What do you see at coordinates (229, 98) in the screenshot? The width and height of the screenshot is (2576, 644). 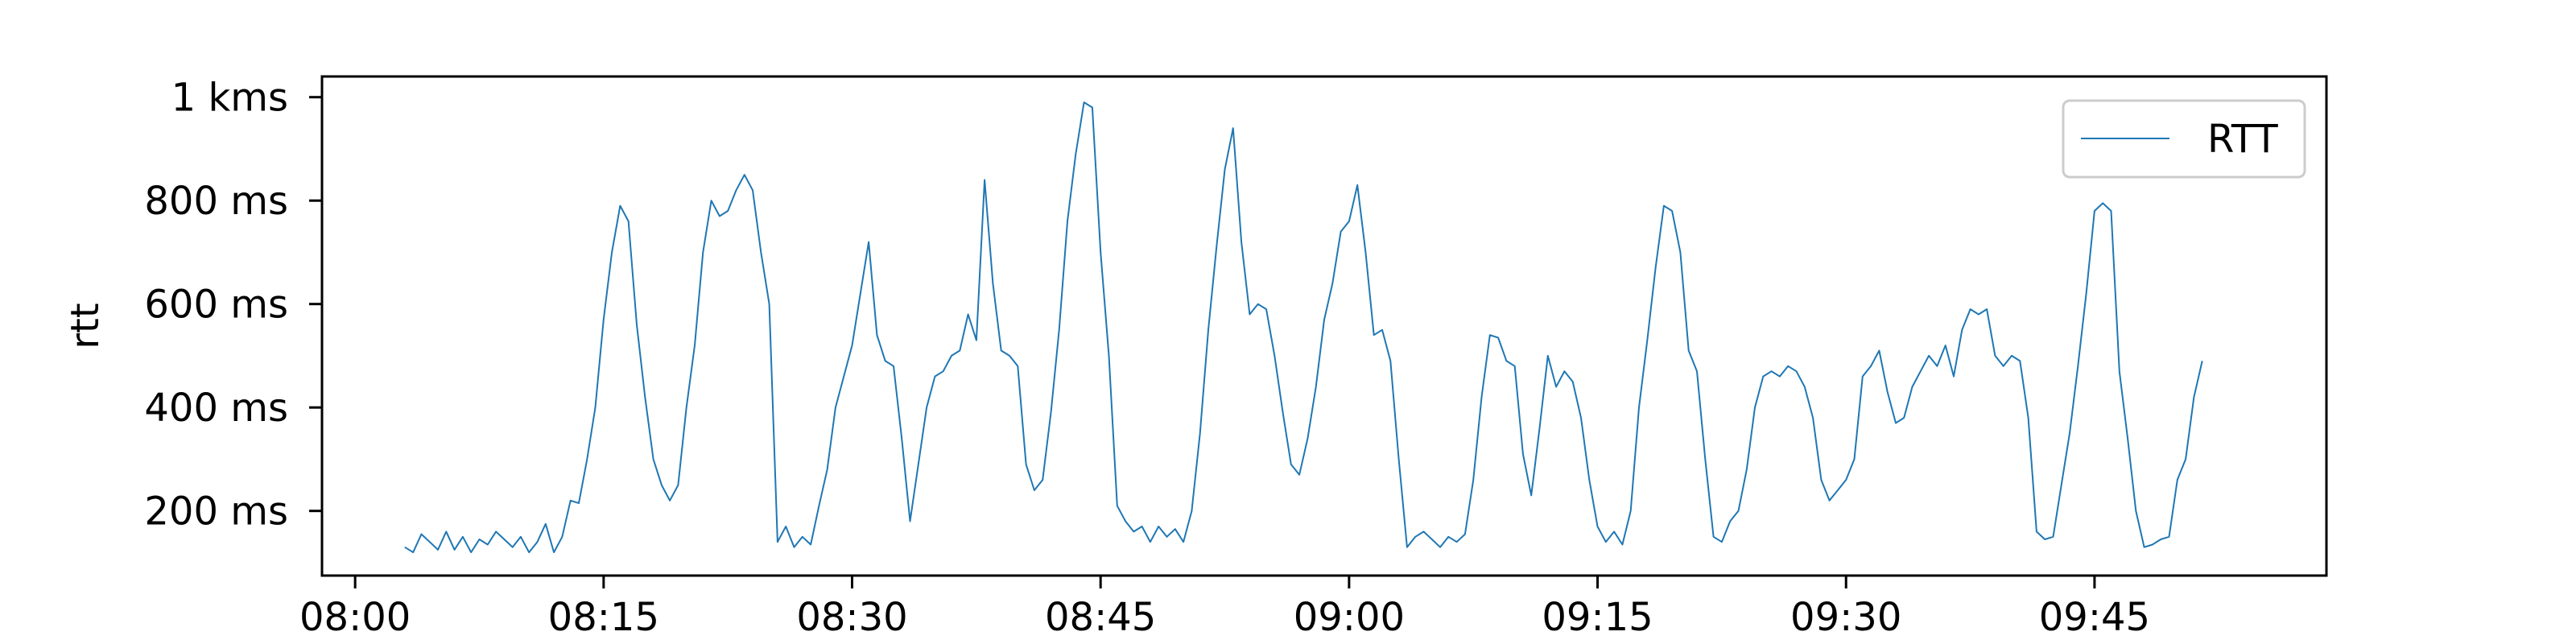 I see `y-tick-label: 1 kms` at bounding box center [229, 98].